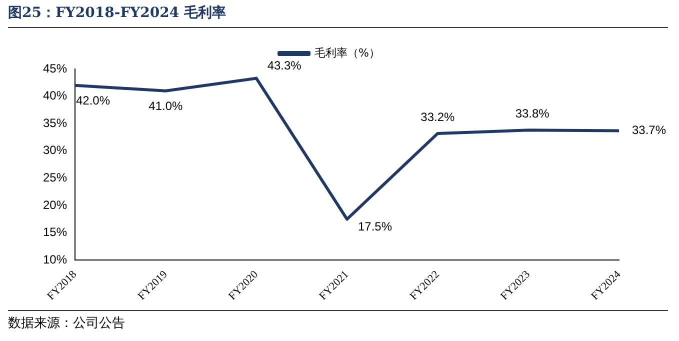 Image resolution: width=679 pixels, height=341 pixels. What do you see at coordinates (438, 117) in the screenshot?
I see `data-label: 33.2%` at bounding box center [438, 117].